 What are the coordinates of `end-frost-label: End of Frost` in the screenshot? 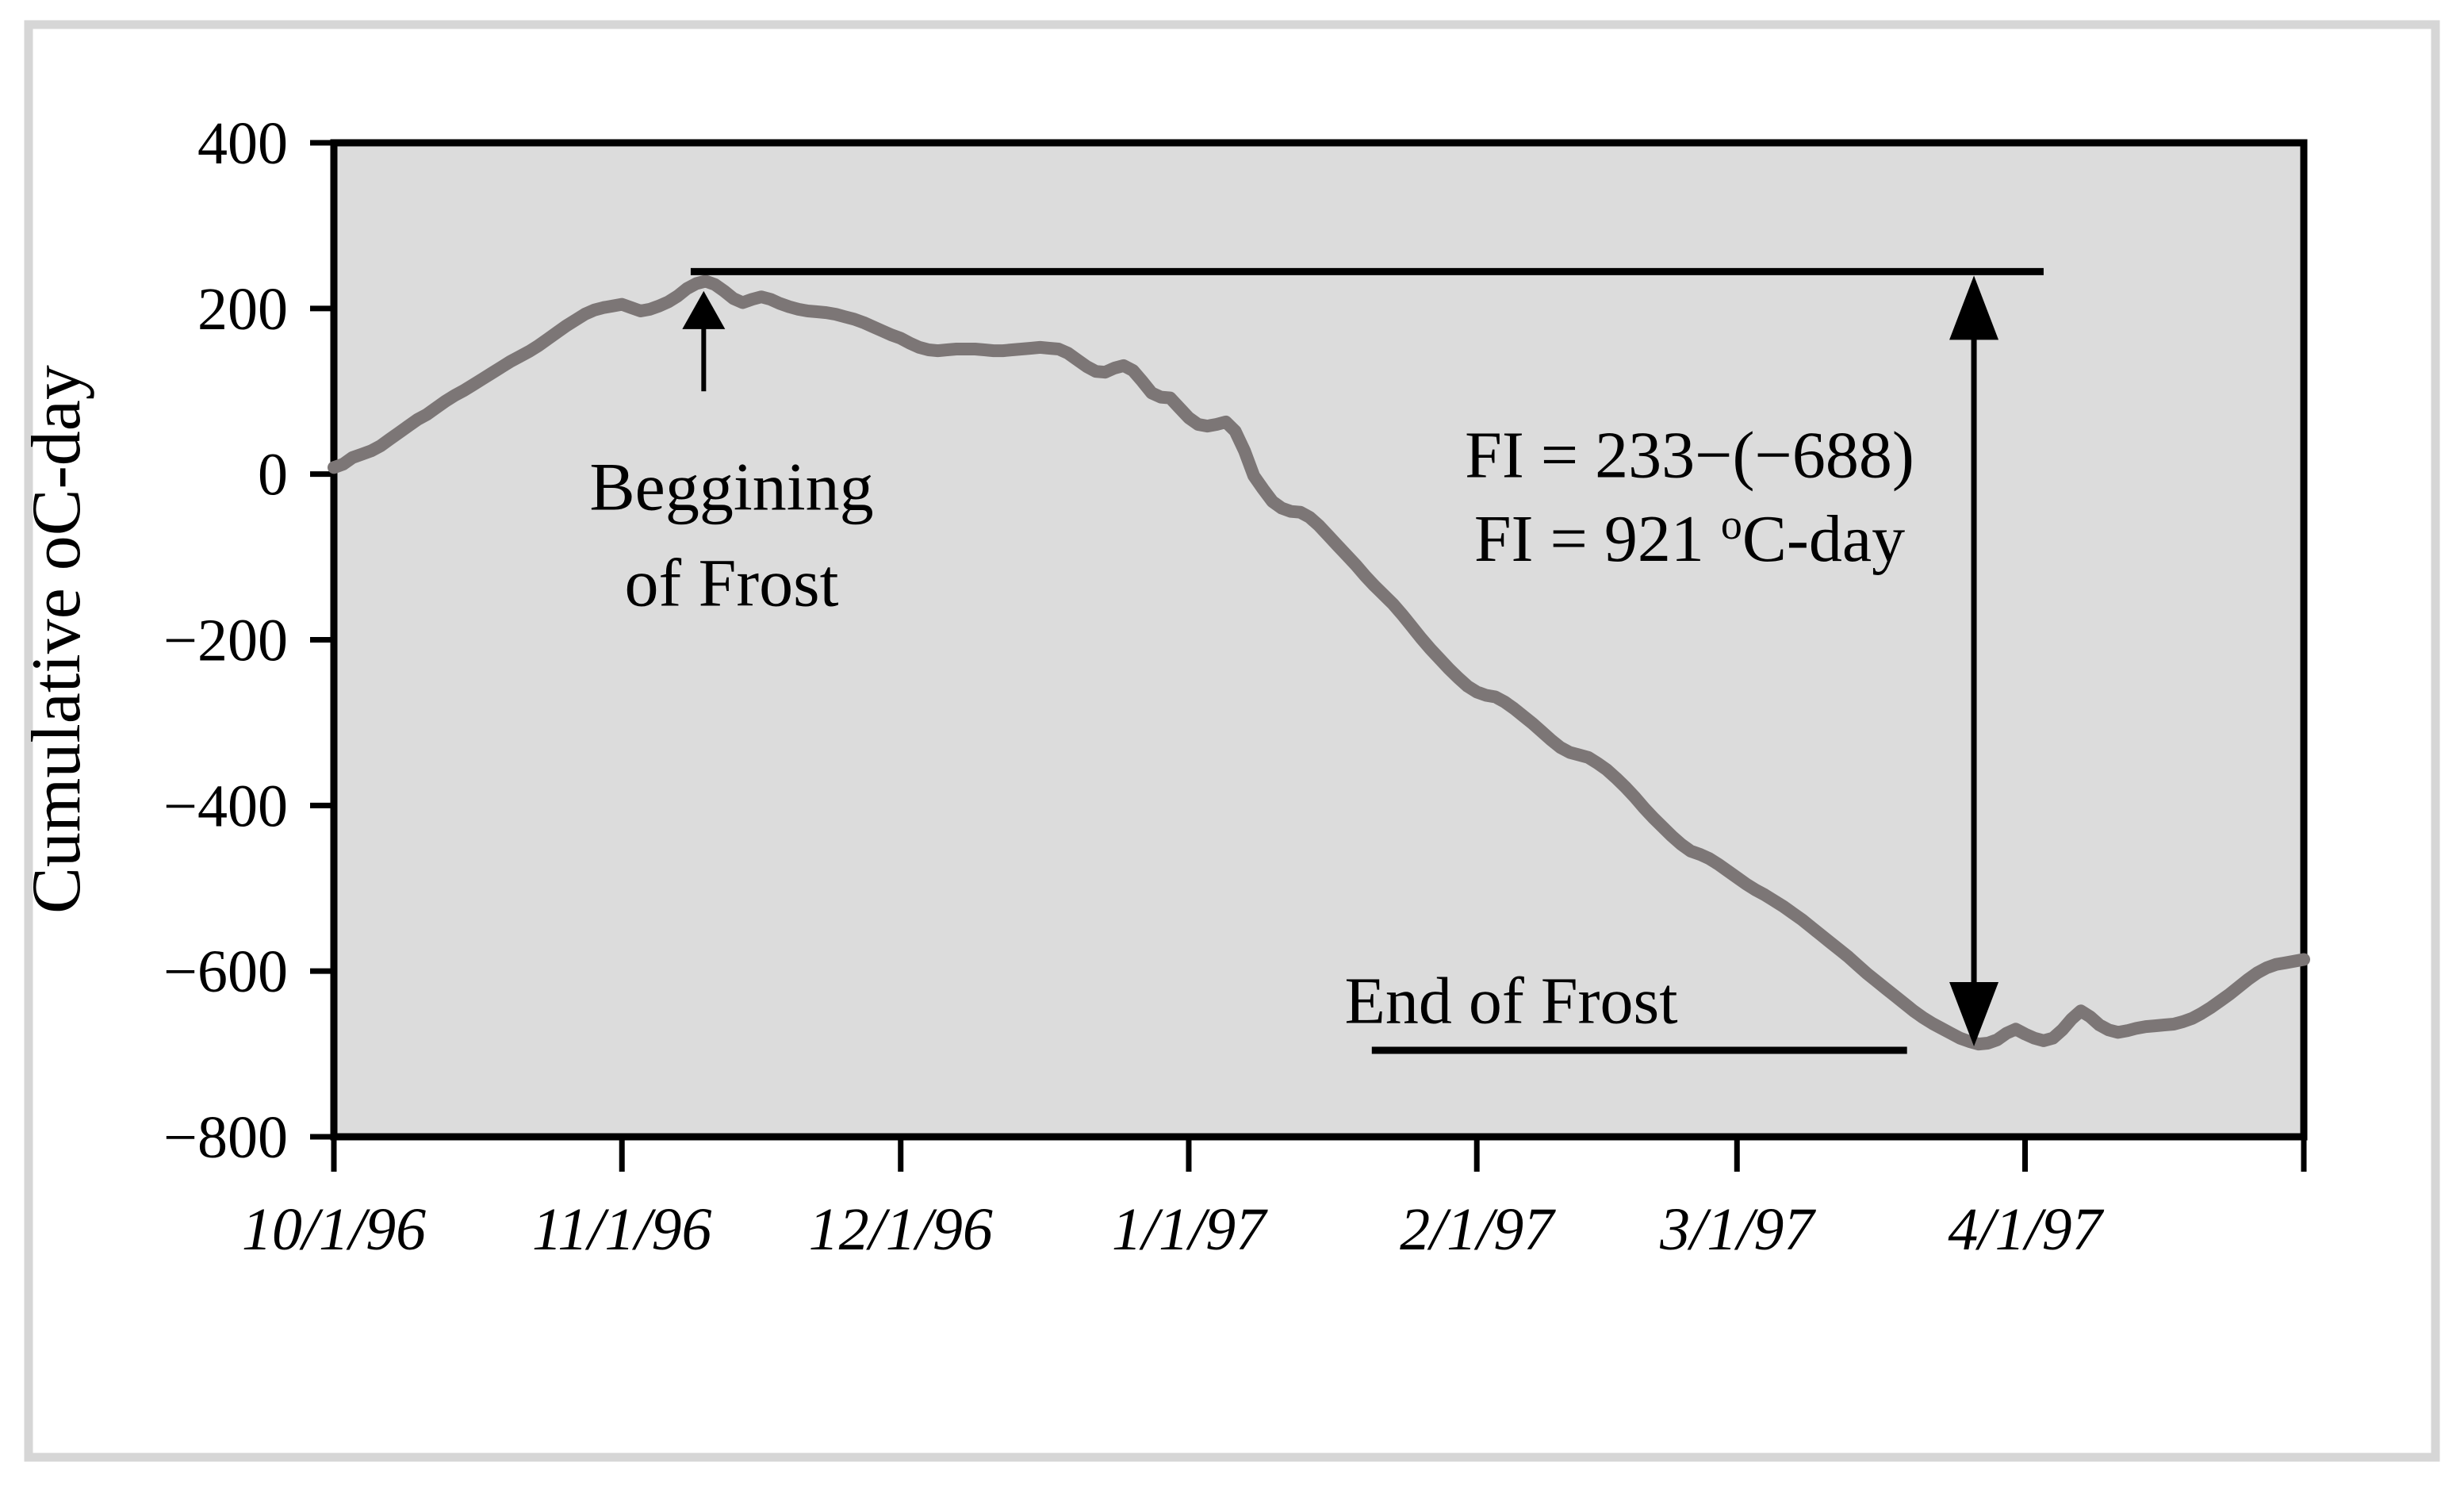 It's located at (1511, 1001).